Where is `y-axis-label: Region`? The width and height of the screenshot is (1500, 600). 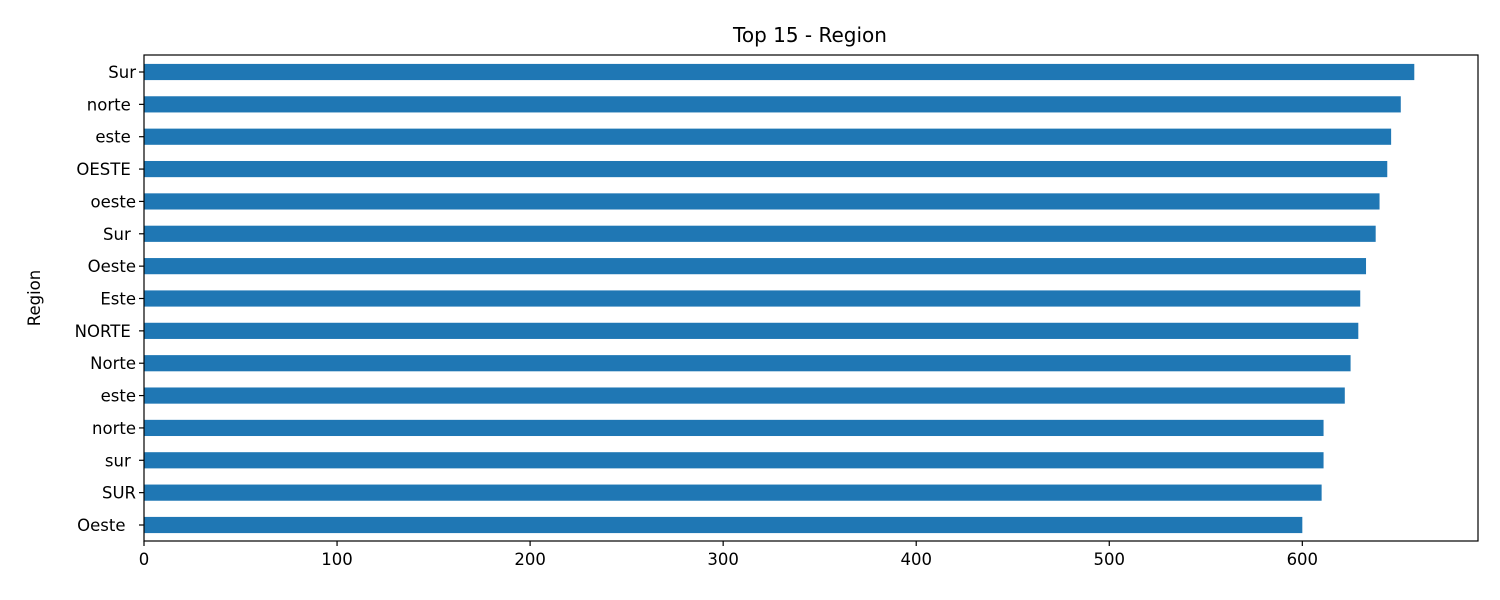 y-axis-label: Region is located at coordinates (34, 298).